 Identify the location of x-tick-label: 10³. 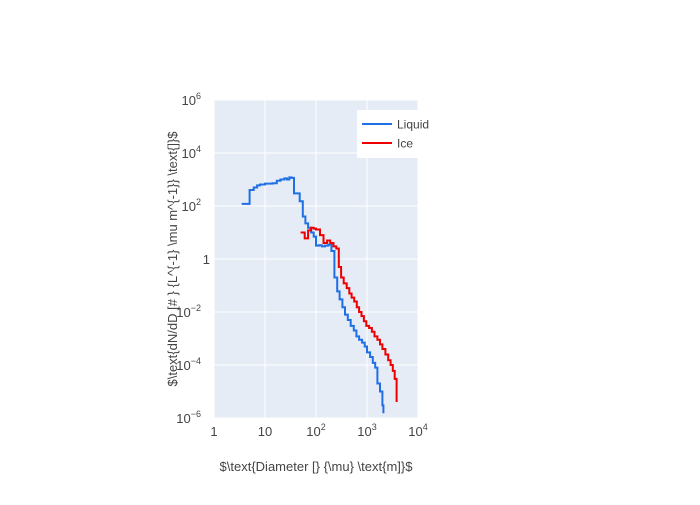
(366, 430).